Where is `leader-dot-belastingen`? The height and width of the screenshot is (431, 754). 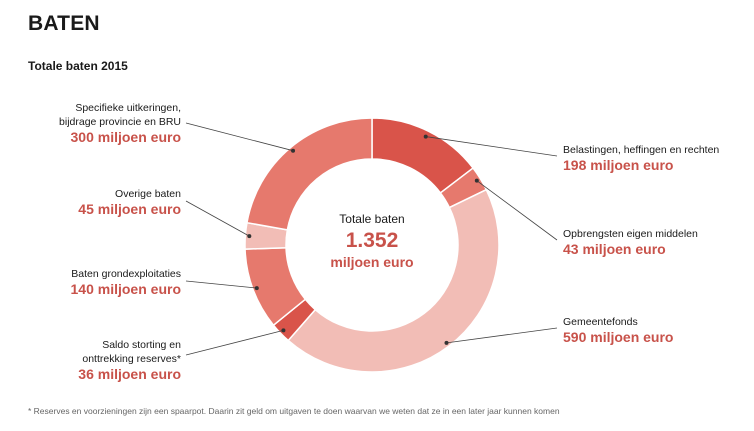
leader-dot-belastingen is located at coordinates (425, 136).